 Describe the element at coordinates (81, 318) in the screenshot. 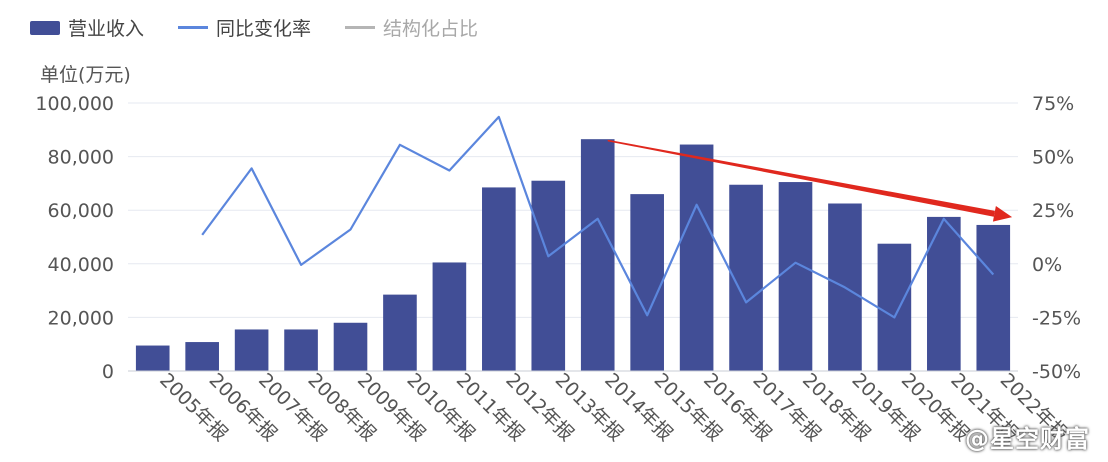

I see `y-left-tick-label: 20,000` at that location.